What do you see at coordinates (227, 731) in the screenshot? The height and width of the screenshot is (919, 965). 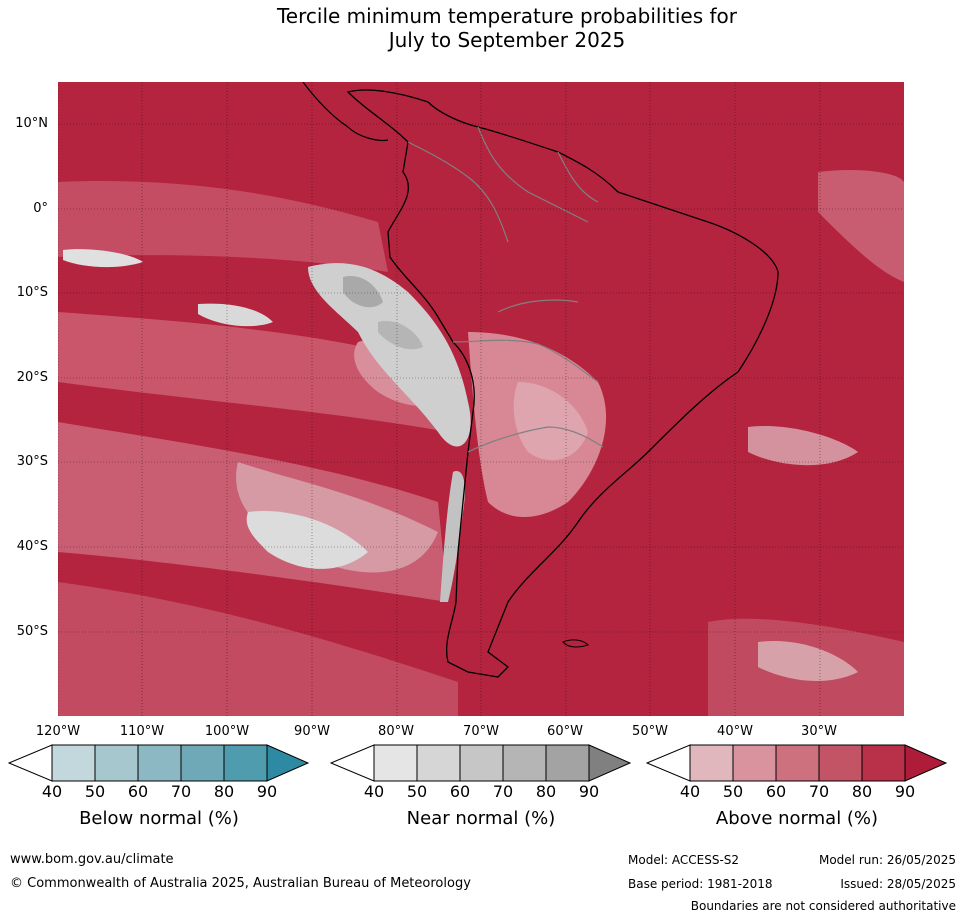 I see `lon-label-100w: 100°W` at bounding box center [227, 731].